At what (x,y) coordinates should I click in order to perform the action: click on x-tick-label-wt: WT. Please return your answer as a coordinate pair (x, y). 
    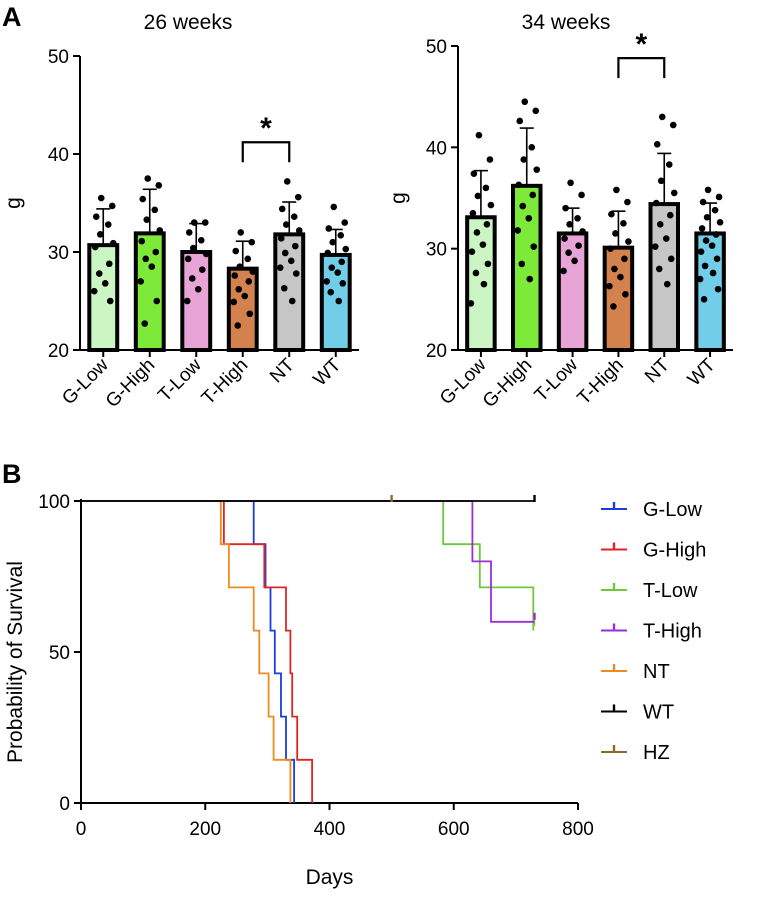
    Looking at the image, I should click on (328, 372).